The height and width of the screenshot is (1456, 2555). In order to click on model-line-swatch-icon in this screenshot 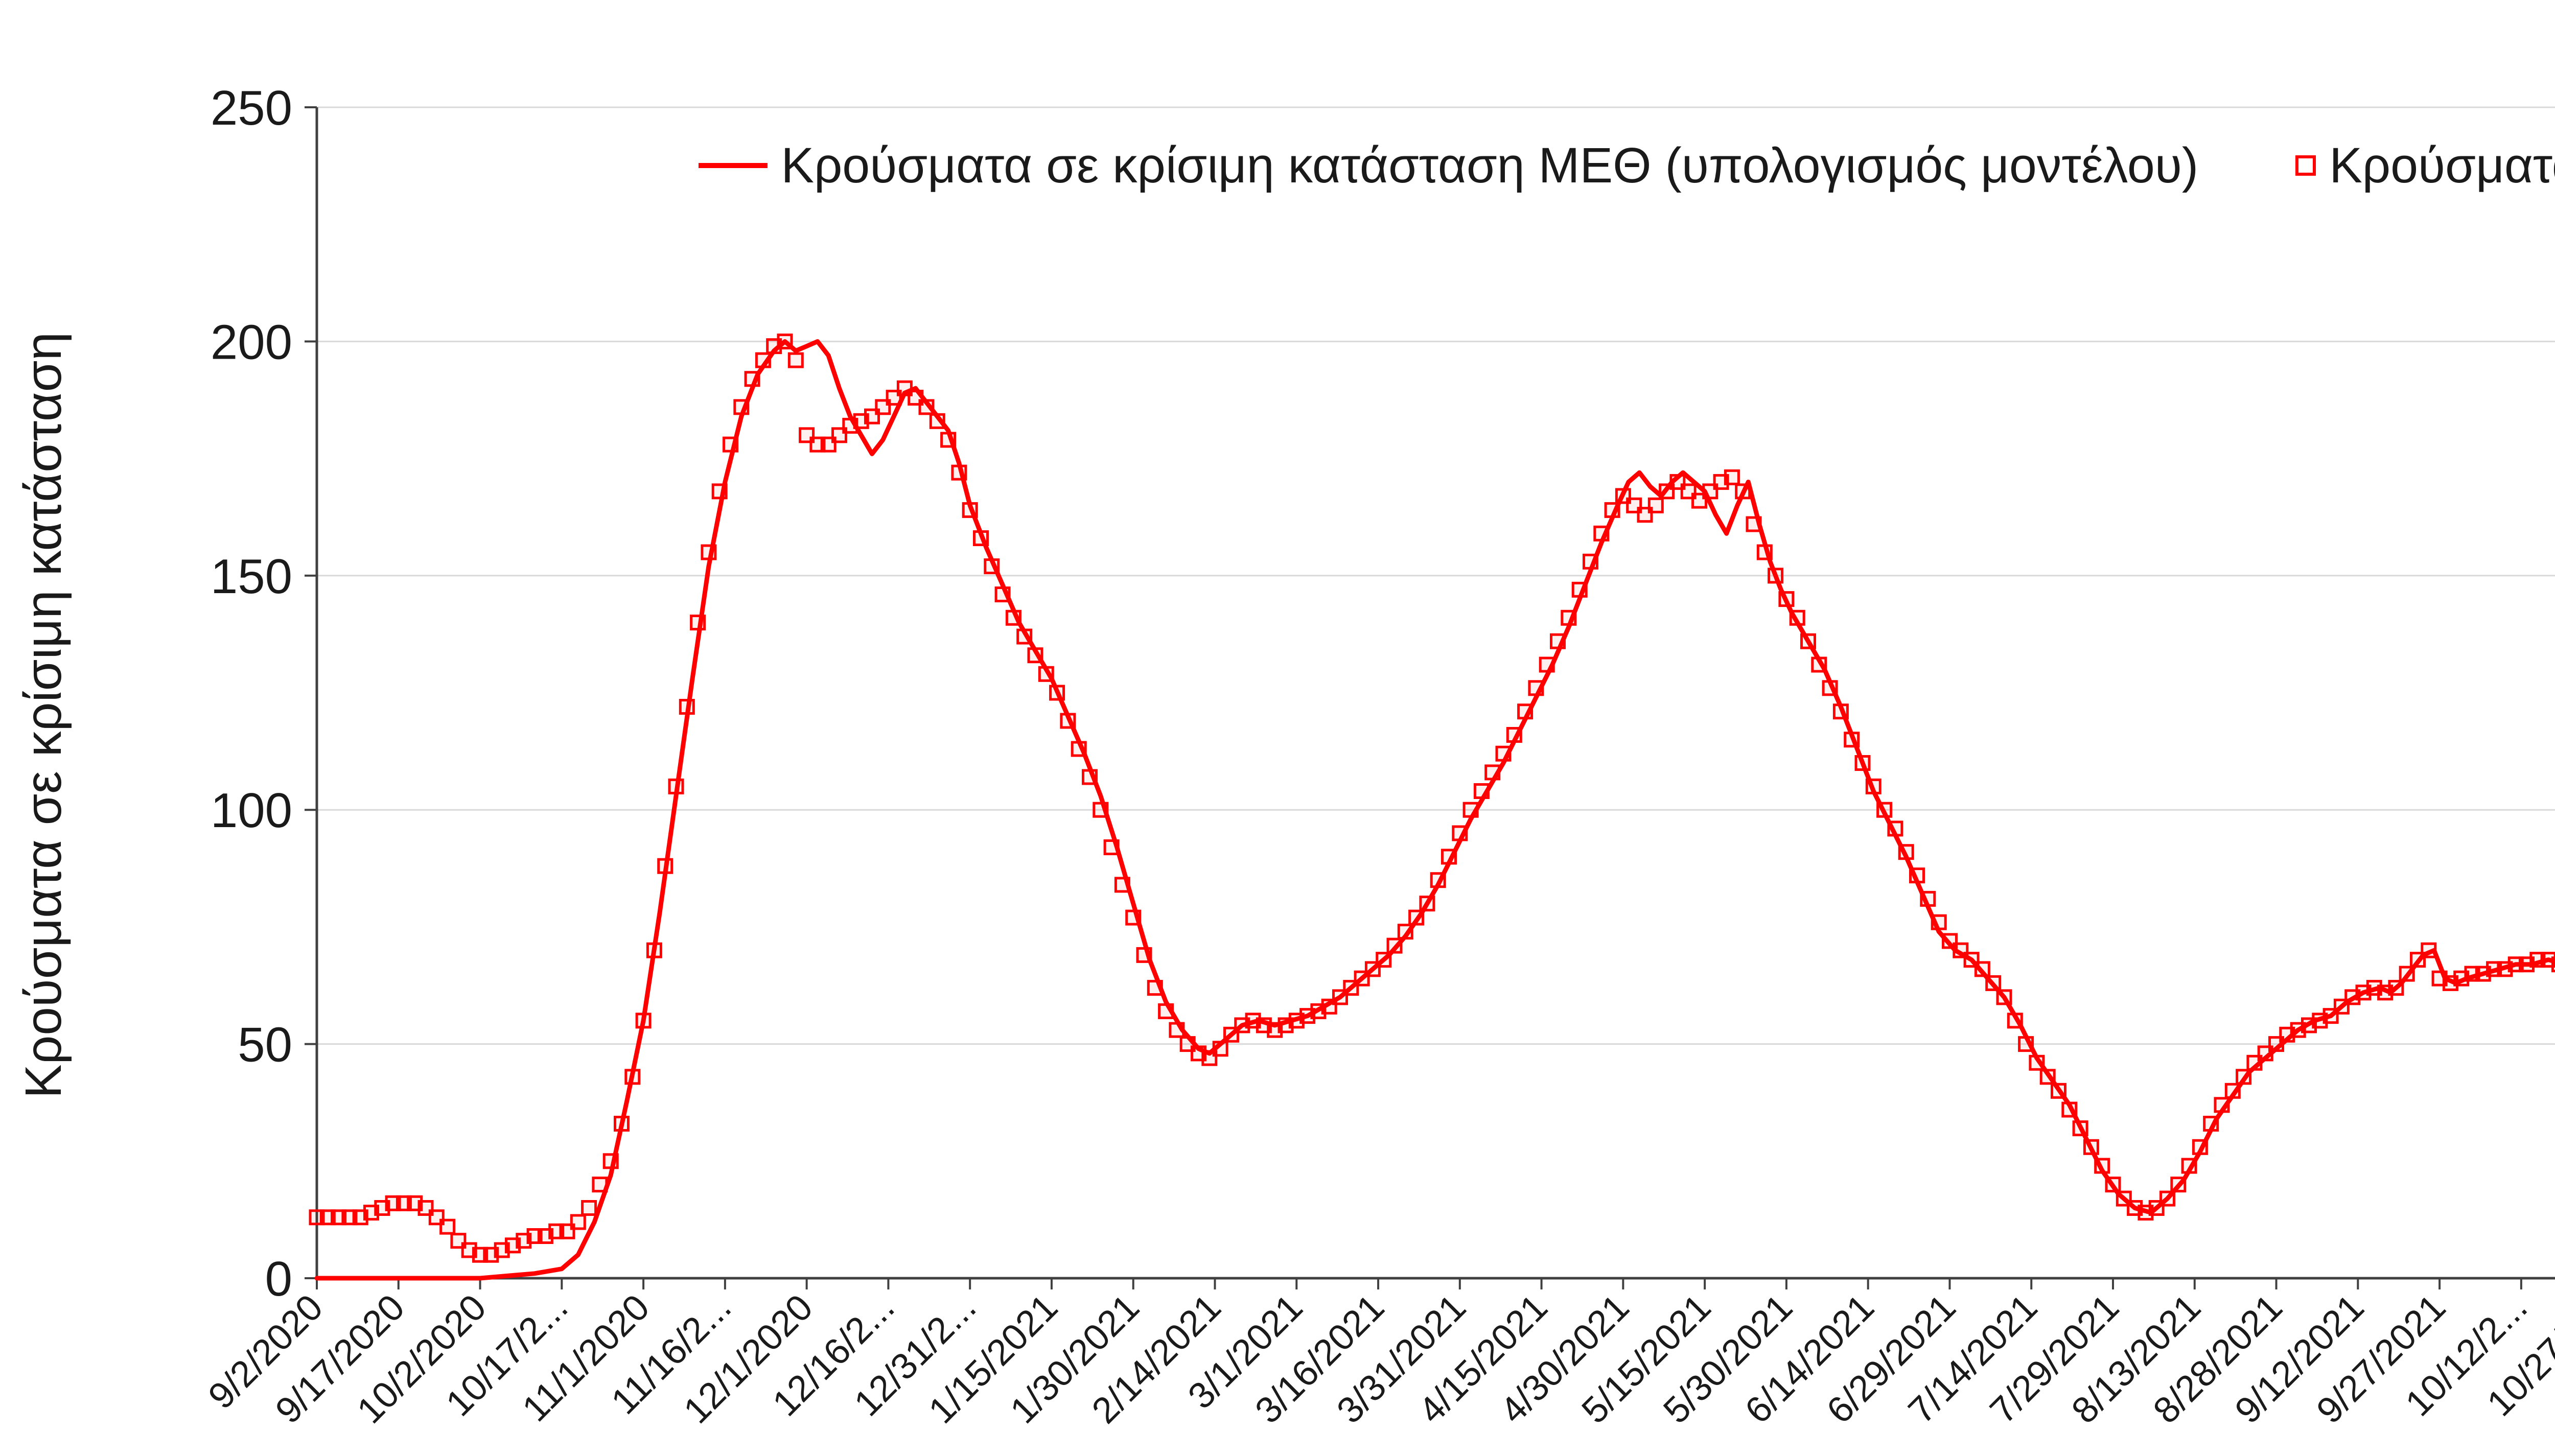, I will do `click(733, 165)`.